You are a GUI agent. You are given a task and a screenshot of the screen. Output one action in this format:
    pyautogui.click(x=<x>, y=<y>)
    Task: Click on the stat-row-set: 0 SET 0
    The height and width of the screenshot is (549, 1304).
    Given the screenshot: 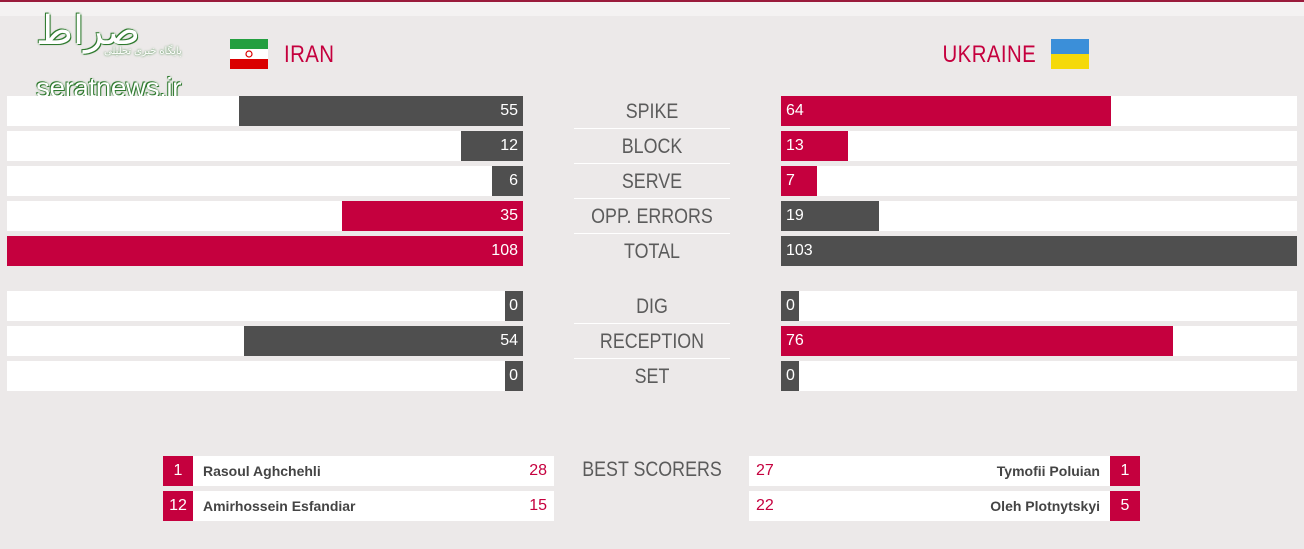 What is the action you would take?
    pyautogui.click(x=652, y=376)
    